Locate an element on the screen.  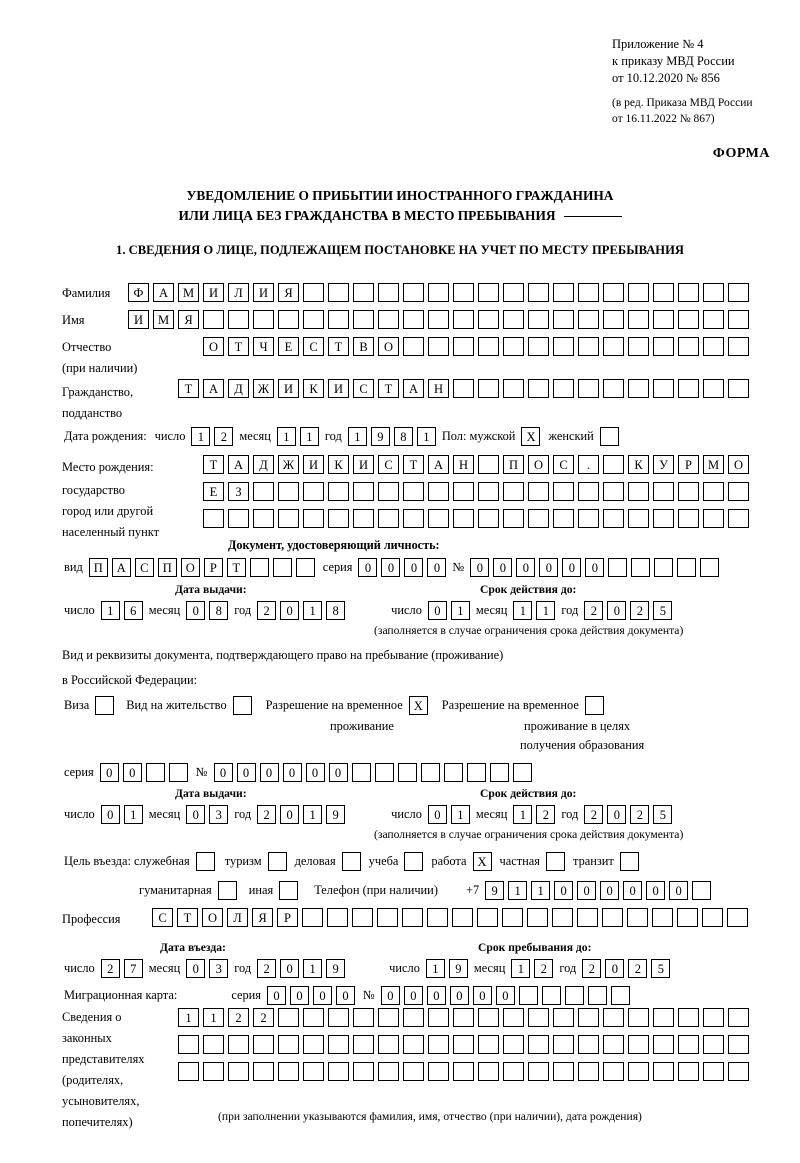
doc-series-cell-2: 0 is located at coordinates (391, 567).